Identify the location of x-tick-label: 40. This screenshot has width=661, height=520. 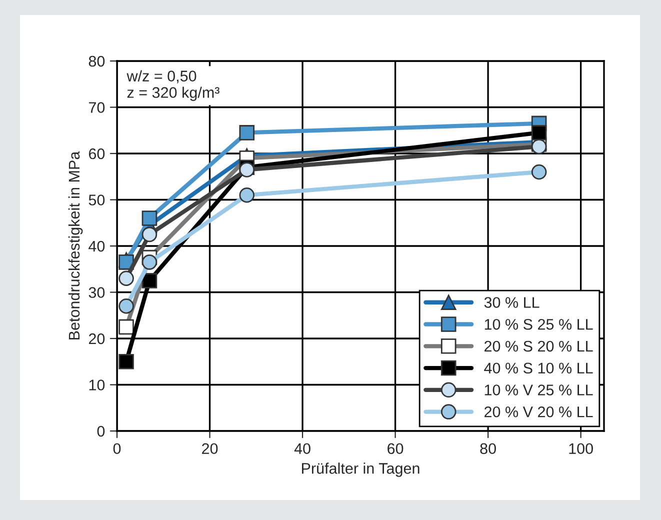
(302, 448).